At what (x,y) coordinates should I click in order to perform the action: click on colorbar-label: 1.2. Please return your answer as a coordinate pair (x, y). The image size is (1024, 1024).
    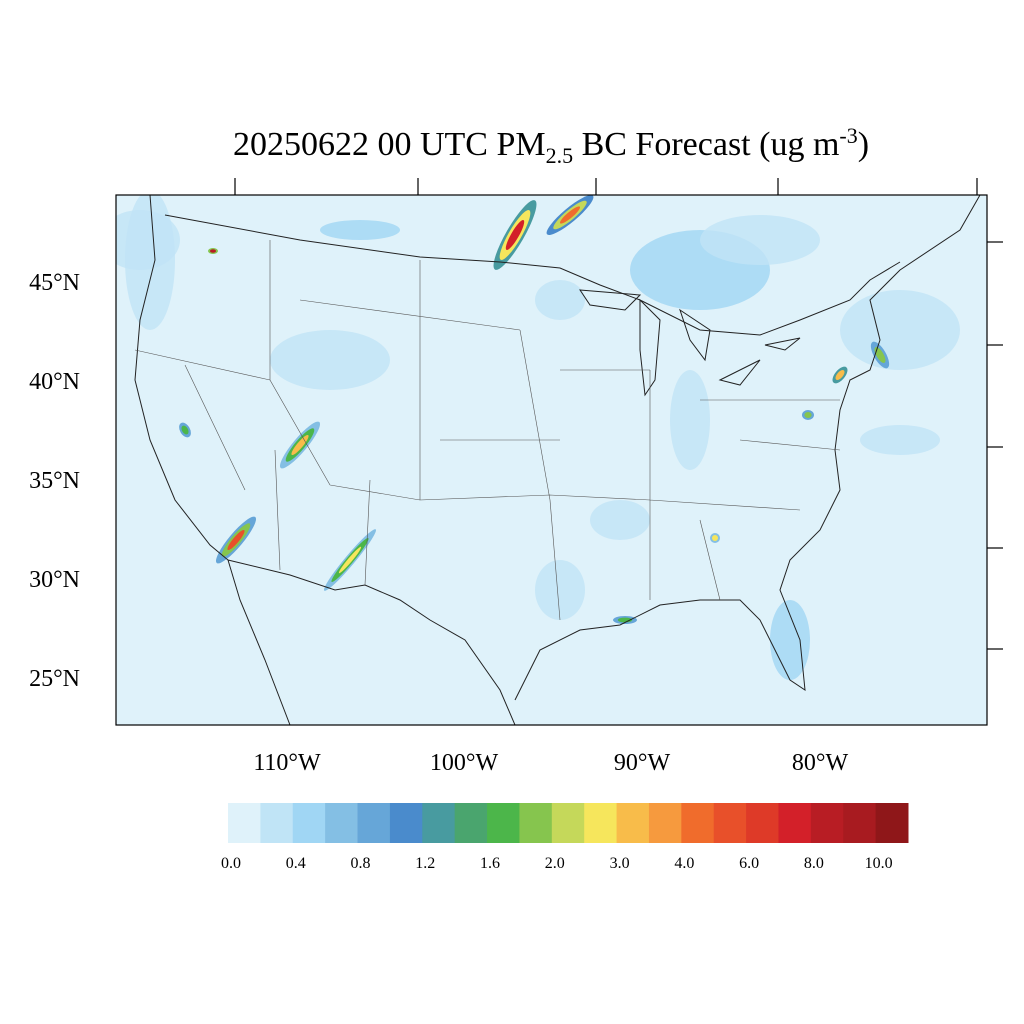
    Looking at the image, I should click on (425, 863).